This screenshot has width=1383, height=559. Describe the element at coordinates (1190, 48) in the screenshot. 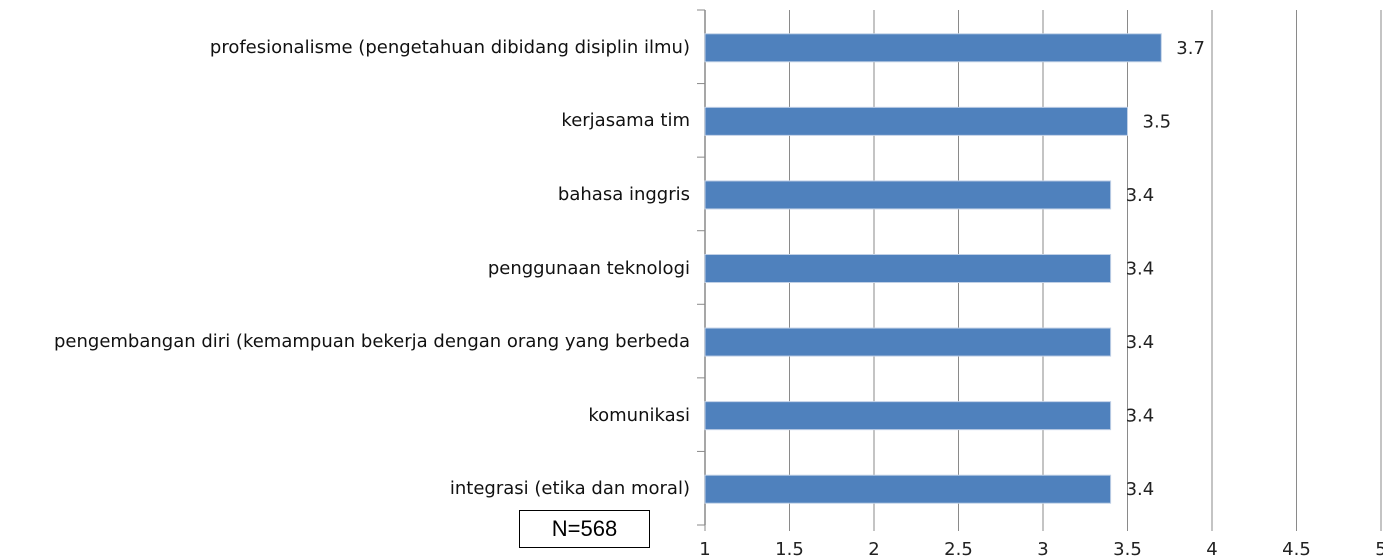

I see `data-label: 3.7` at that location.